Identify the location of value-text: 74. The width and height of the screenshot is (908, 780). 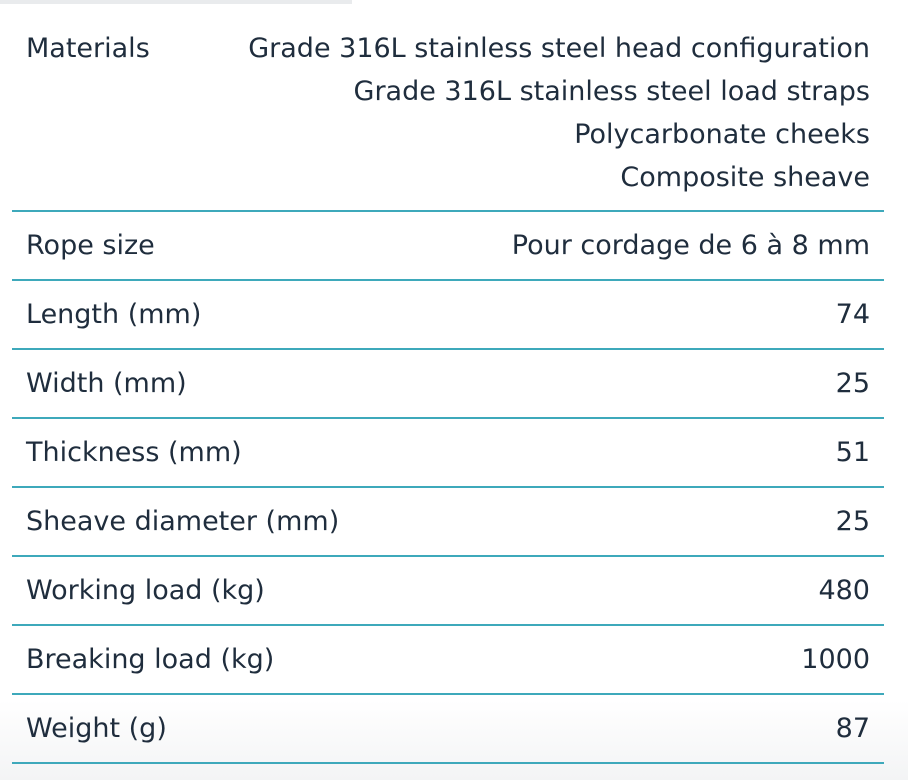
(852, 314).